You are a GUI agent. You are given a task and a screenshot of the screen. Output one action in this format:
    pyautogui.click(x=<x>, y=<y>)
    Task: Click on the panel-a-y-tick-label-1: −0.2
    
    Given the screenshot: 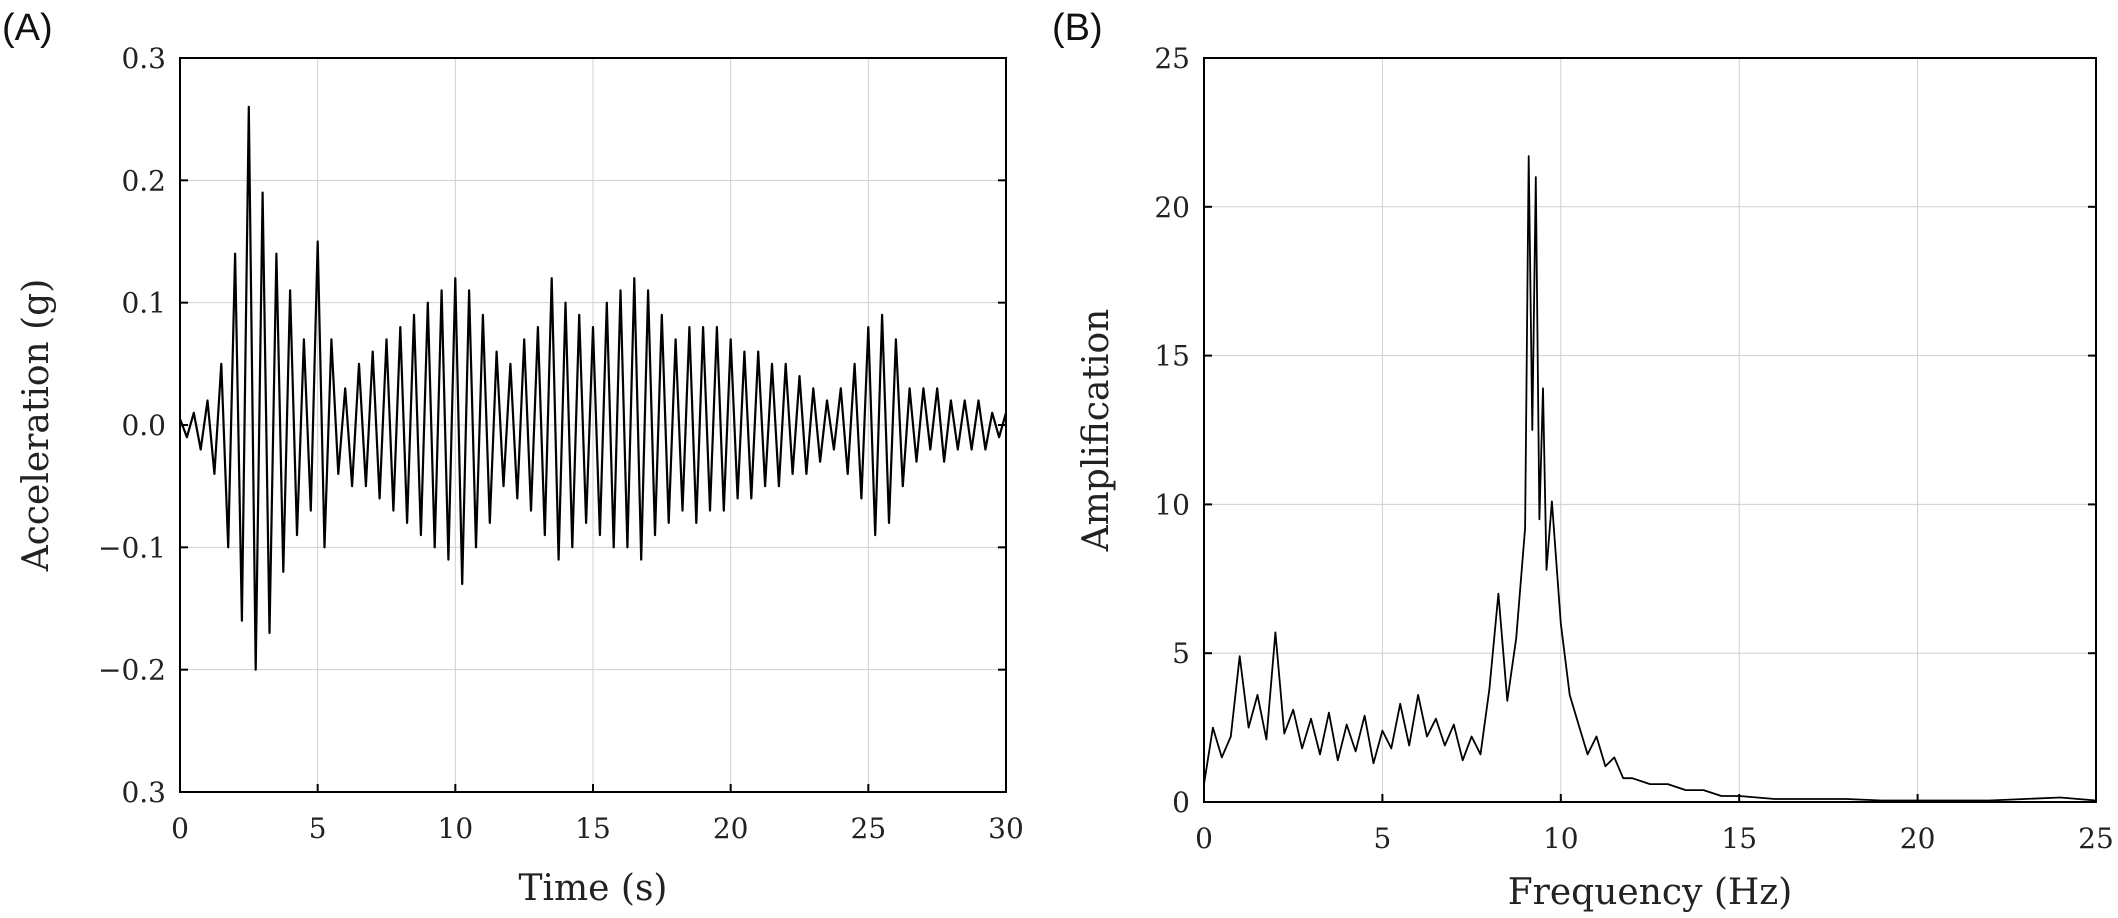 What is the action you would take?
    pyautogui.click(x=132, y=670)
    